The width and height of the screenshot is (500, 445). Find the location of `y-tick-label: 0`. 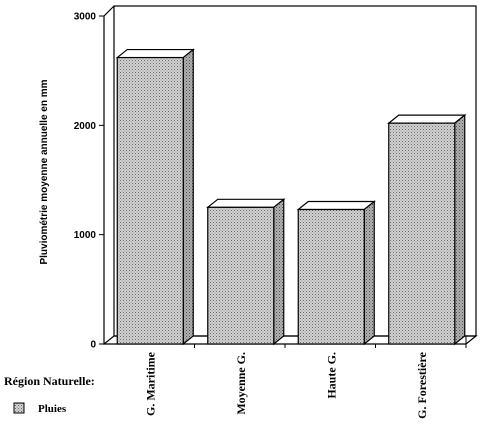

y-tick-label: 0 is located at coordinates (93, 345).